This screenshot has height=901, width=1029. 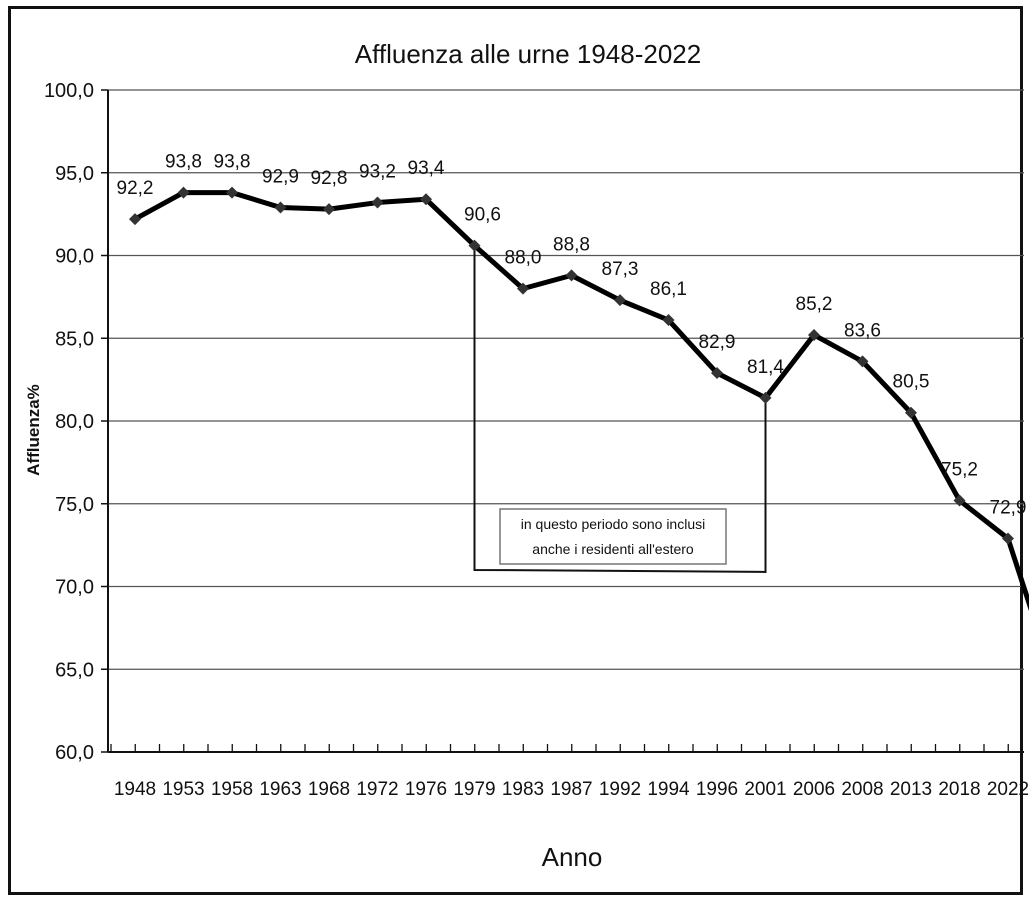 What do you see at coordinates (717, 789) in the screenshot?
I see `x-tick-label: 1996` at bounding box center [717, 789].